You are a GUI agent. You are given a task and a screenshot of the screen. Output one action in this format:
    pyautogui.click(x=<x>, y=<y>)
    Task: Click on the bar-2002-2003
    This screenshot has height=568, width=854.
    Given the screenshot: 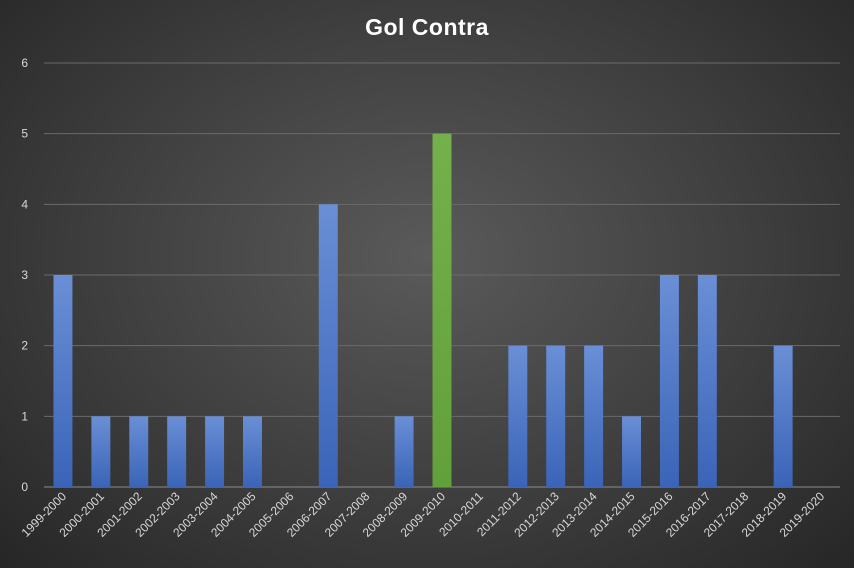 What is the action you would take?
    pyautogui.click(x=177, y=451)
    